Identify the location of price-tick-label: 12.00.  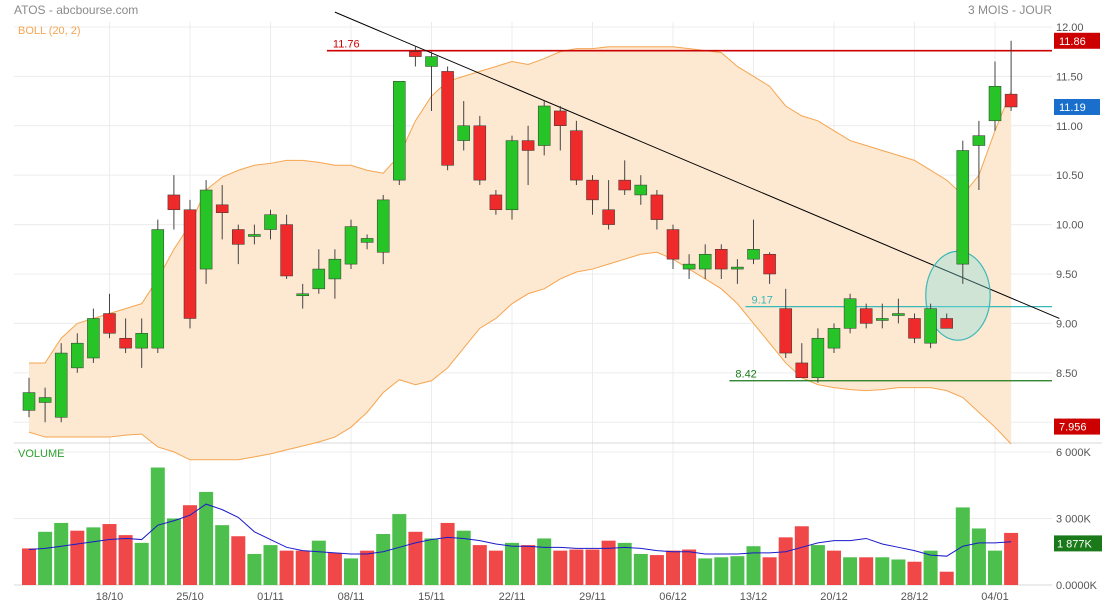
(1070, 28).